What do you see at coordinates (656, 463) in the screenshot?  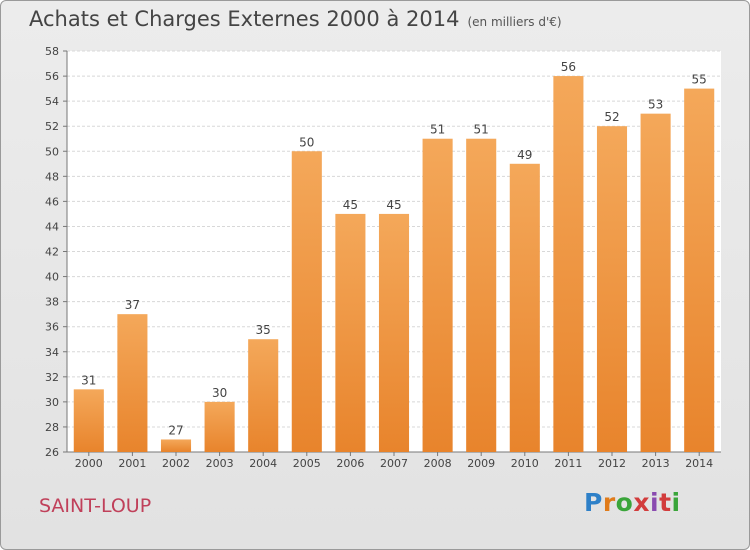 I see `x-tick-label-2013: 2013` at bounding box center [656, 463].